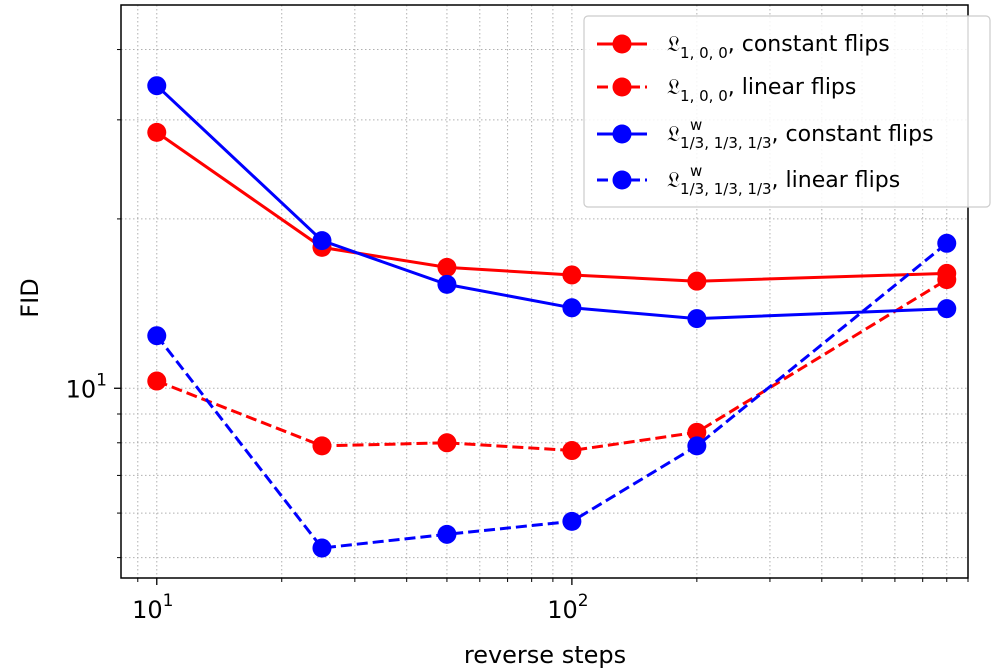  I want to click on x-tick-label: 10¹, so click(152, 607).